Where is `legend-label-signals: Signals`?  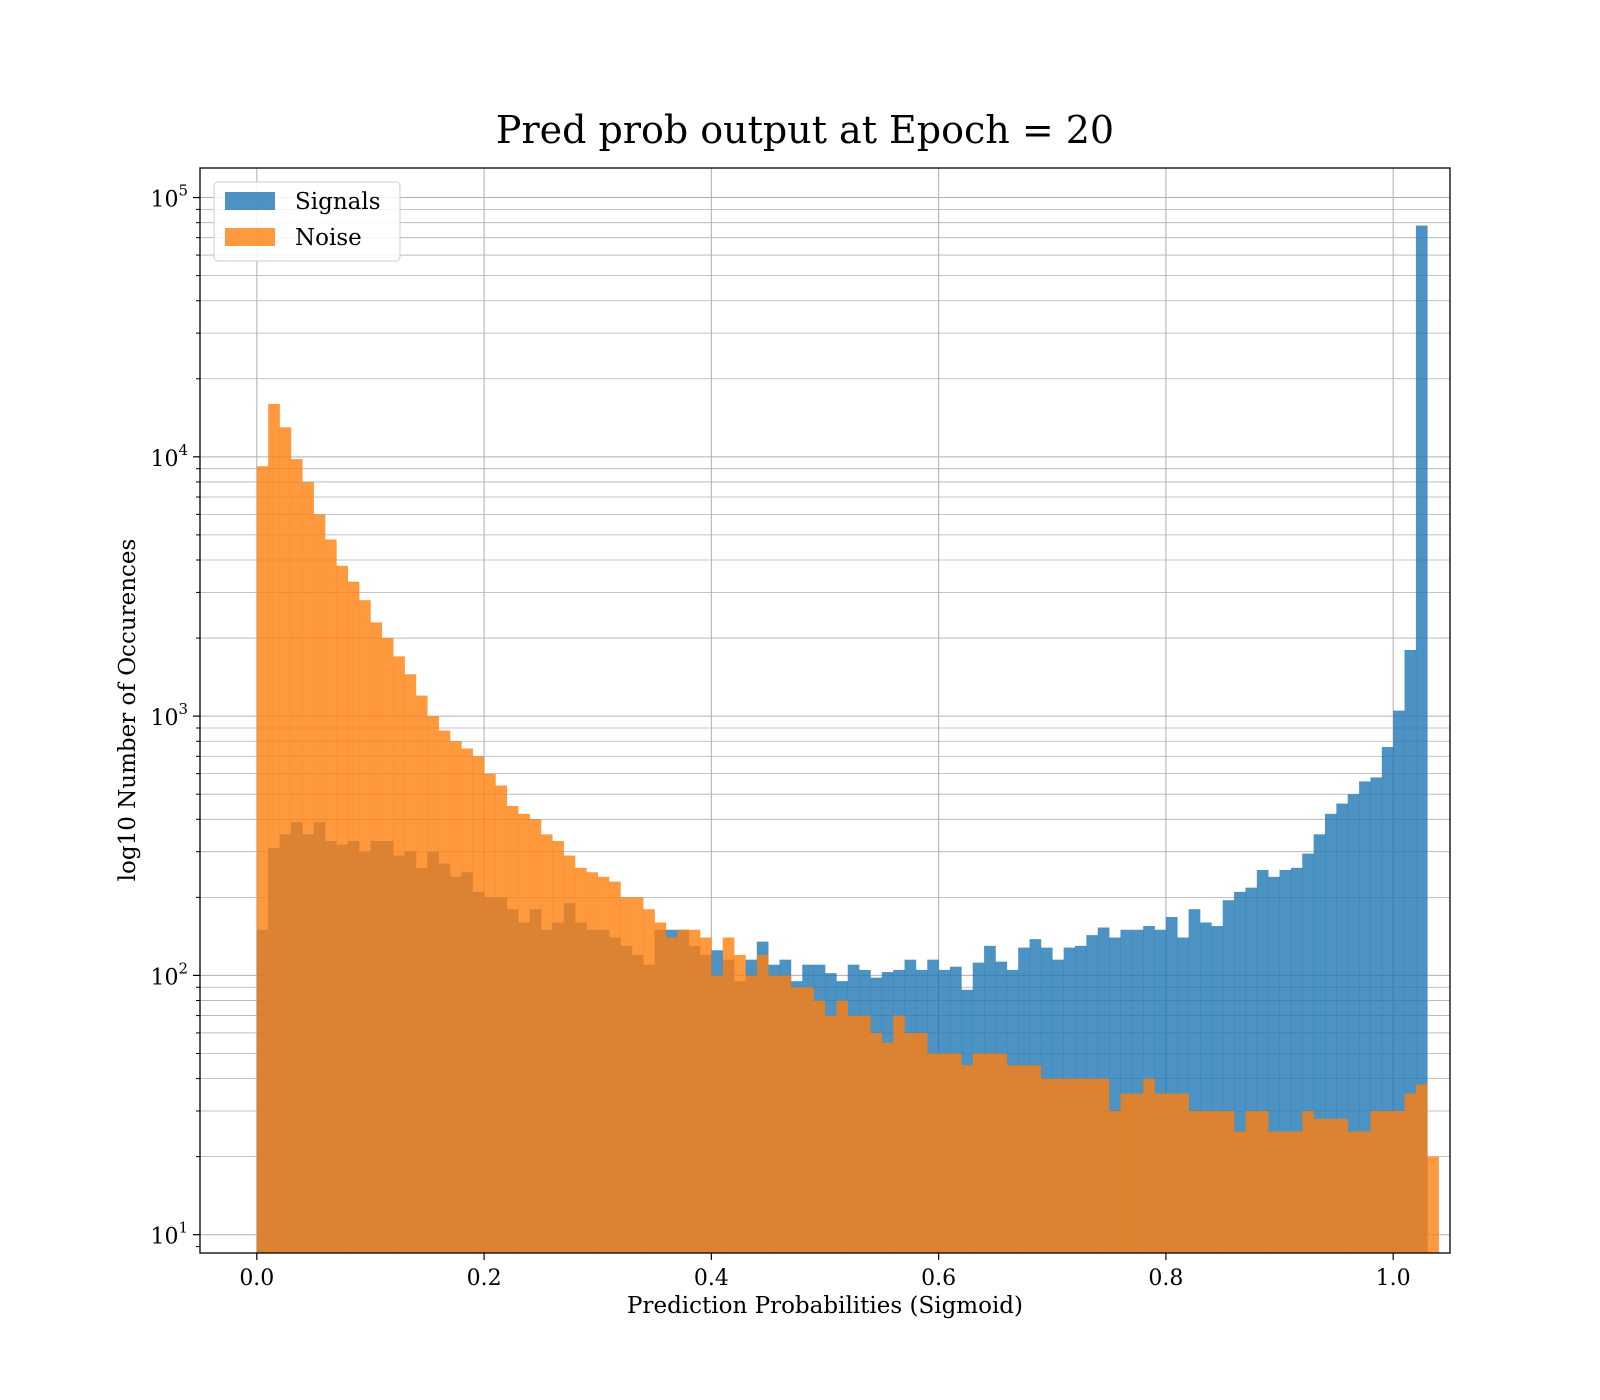 legend-label-signals: Signals is located at coordinates (338, 202).